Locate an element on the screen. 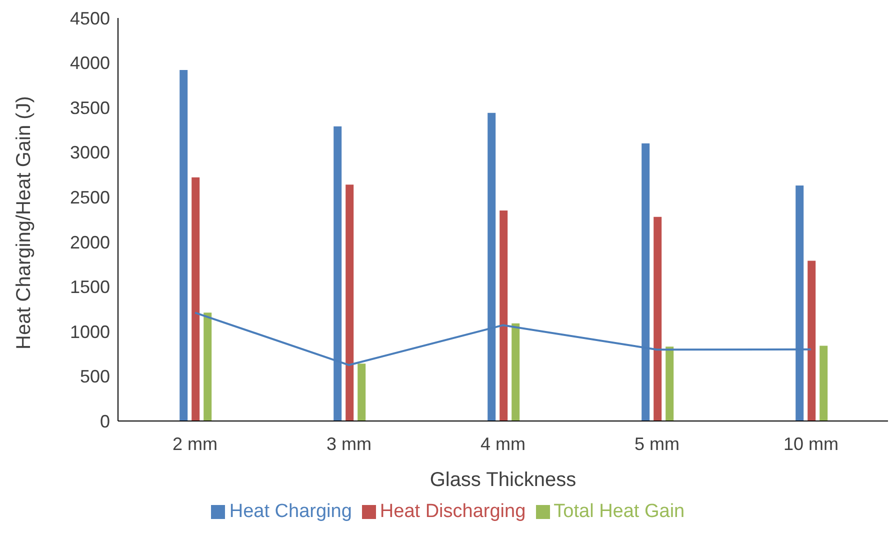 The height and width of the screenshot is (539, 896). x-tick-label: 3 mm is located at coordinates (349, 444).